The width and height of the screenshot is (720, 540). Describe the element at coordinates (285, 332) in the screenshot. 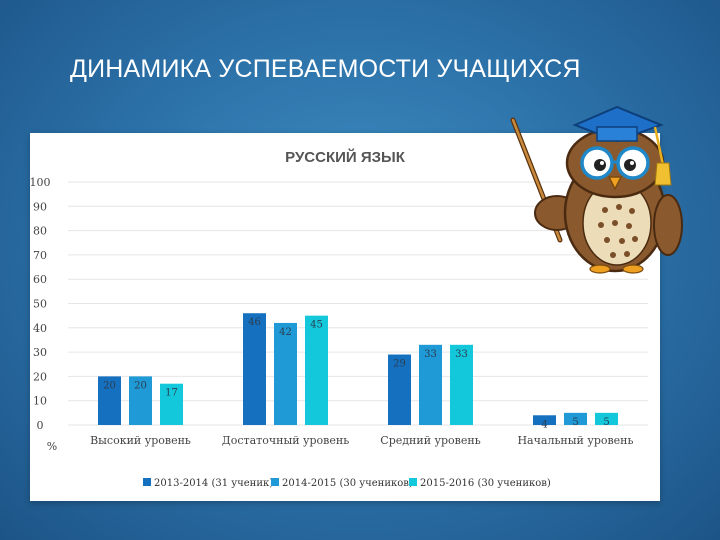

I see `data-label: 42` at that location.